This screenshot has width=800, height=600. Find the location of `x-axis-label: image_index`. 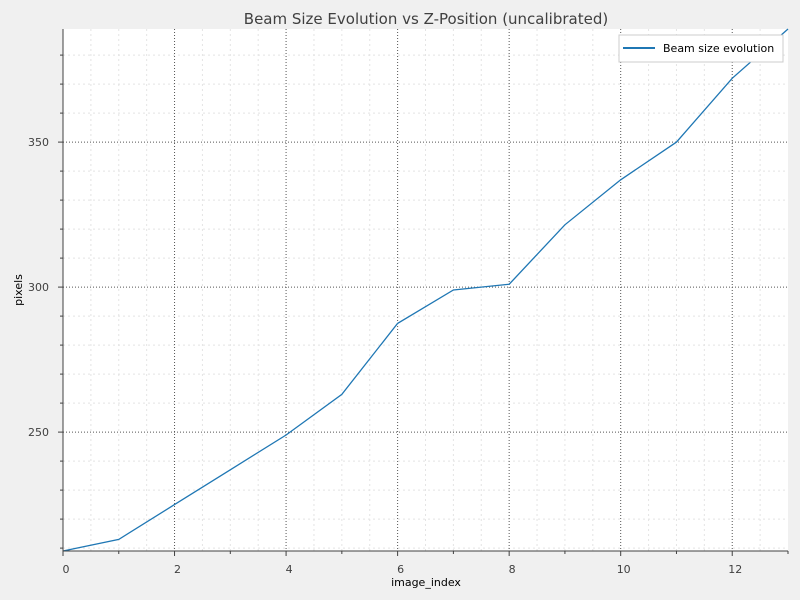

x-axis-label: image_index is located at coordinates (426, 582).